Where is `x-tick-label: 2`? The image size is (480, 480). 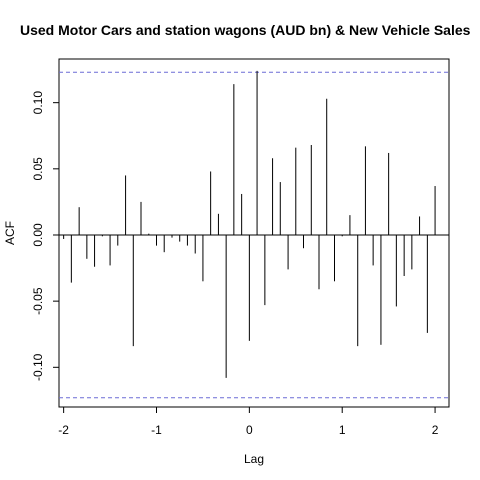
x-tick-label: 2 is located at coordinates (435, 430).